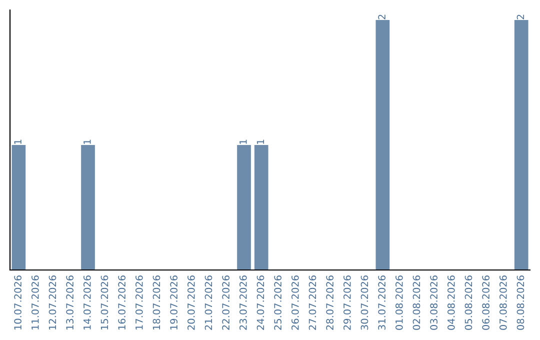 The image size is (540, 340). What do you see at coordinates (52, 302) in the screenshot?
I see `x-tick-label: 12.07.2026` at bounding box center [52, 302].